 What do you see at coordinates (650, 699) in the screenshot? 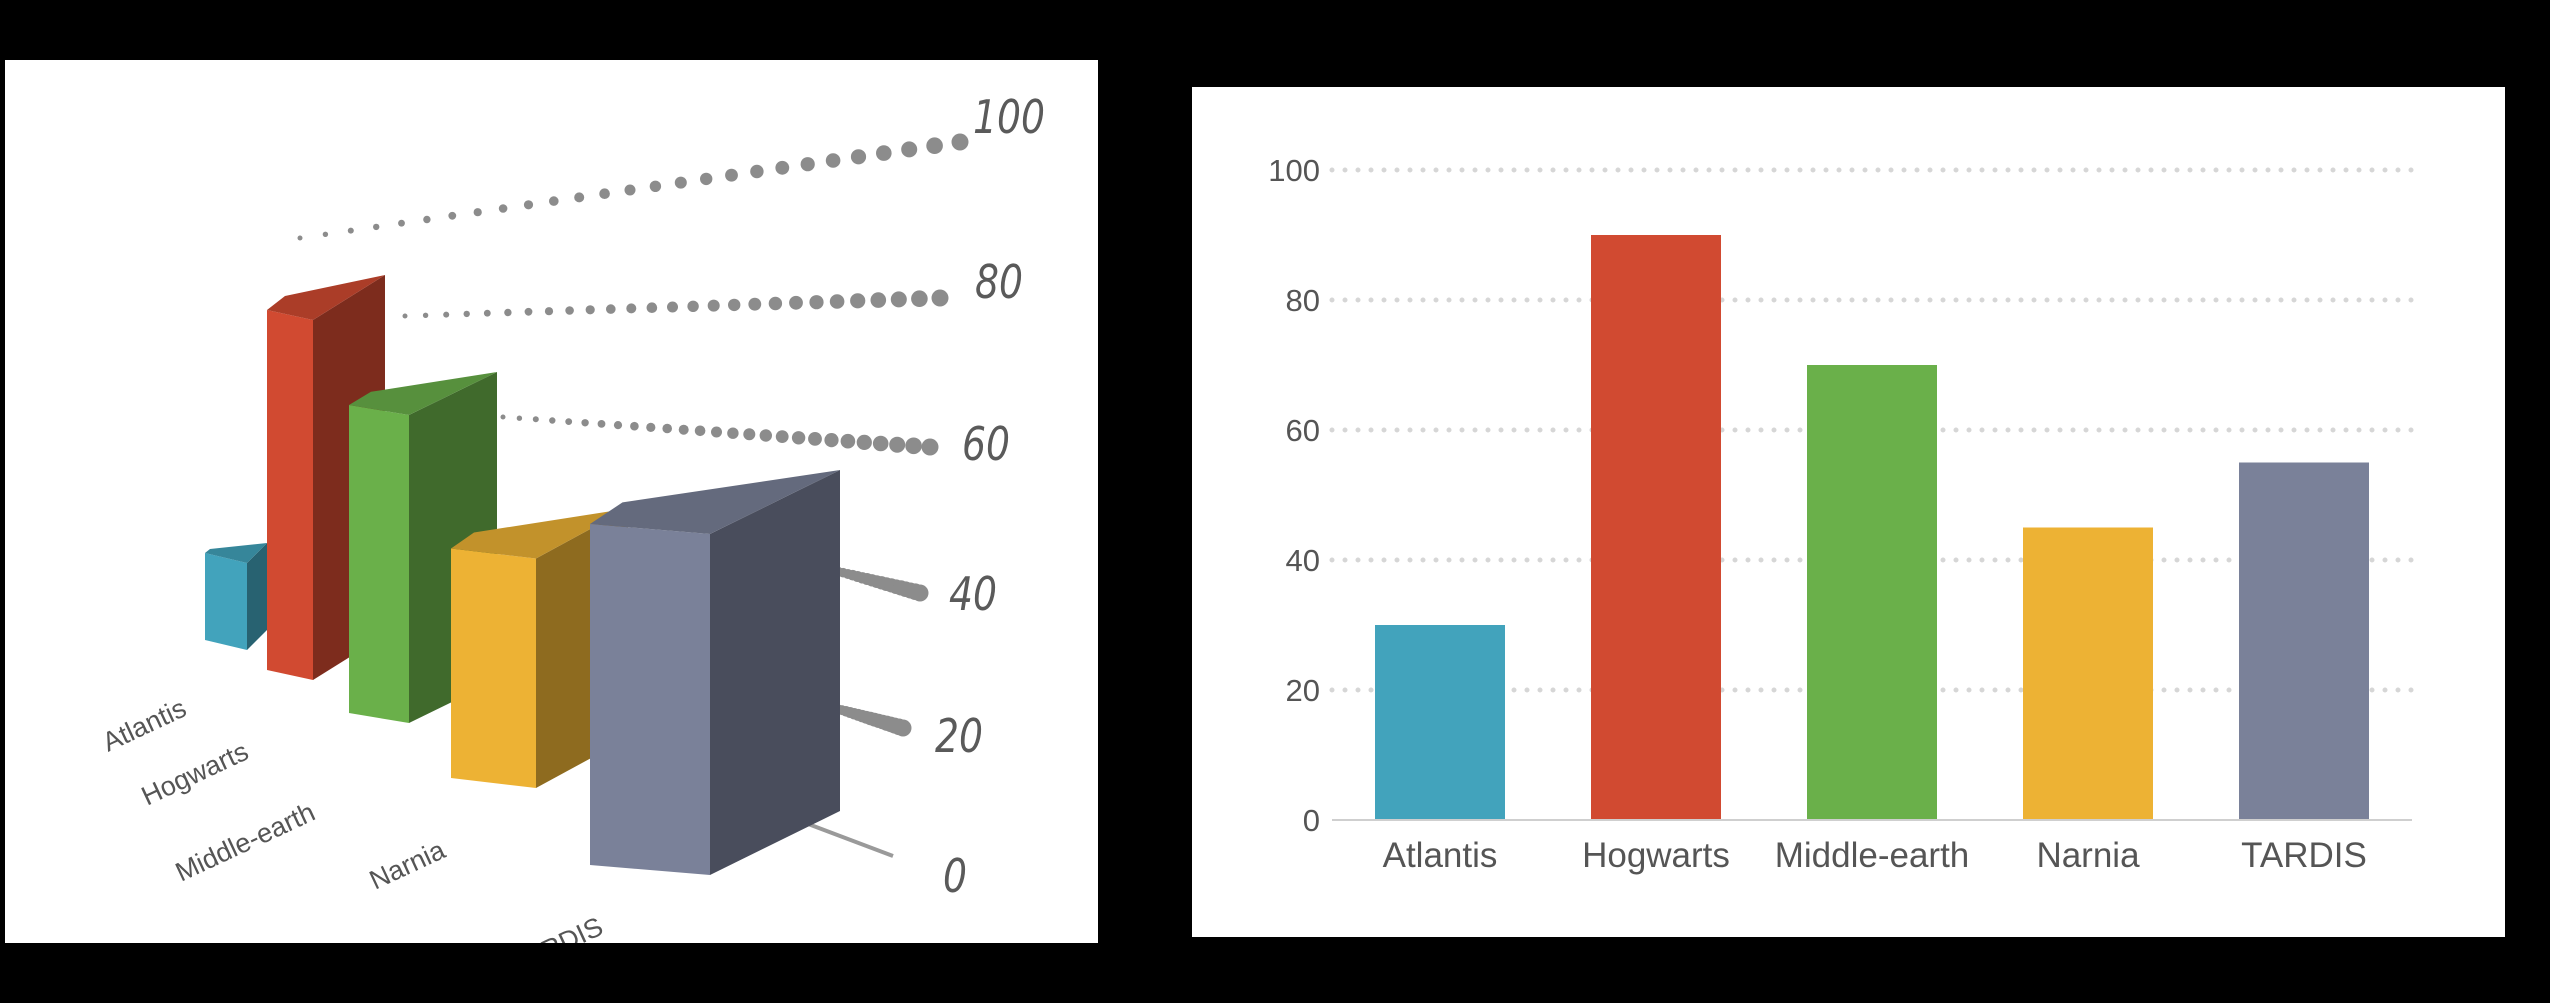
I see `bar-3d-tardis-front` at bounding box center [650, 699].